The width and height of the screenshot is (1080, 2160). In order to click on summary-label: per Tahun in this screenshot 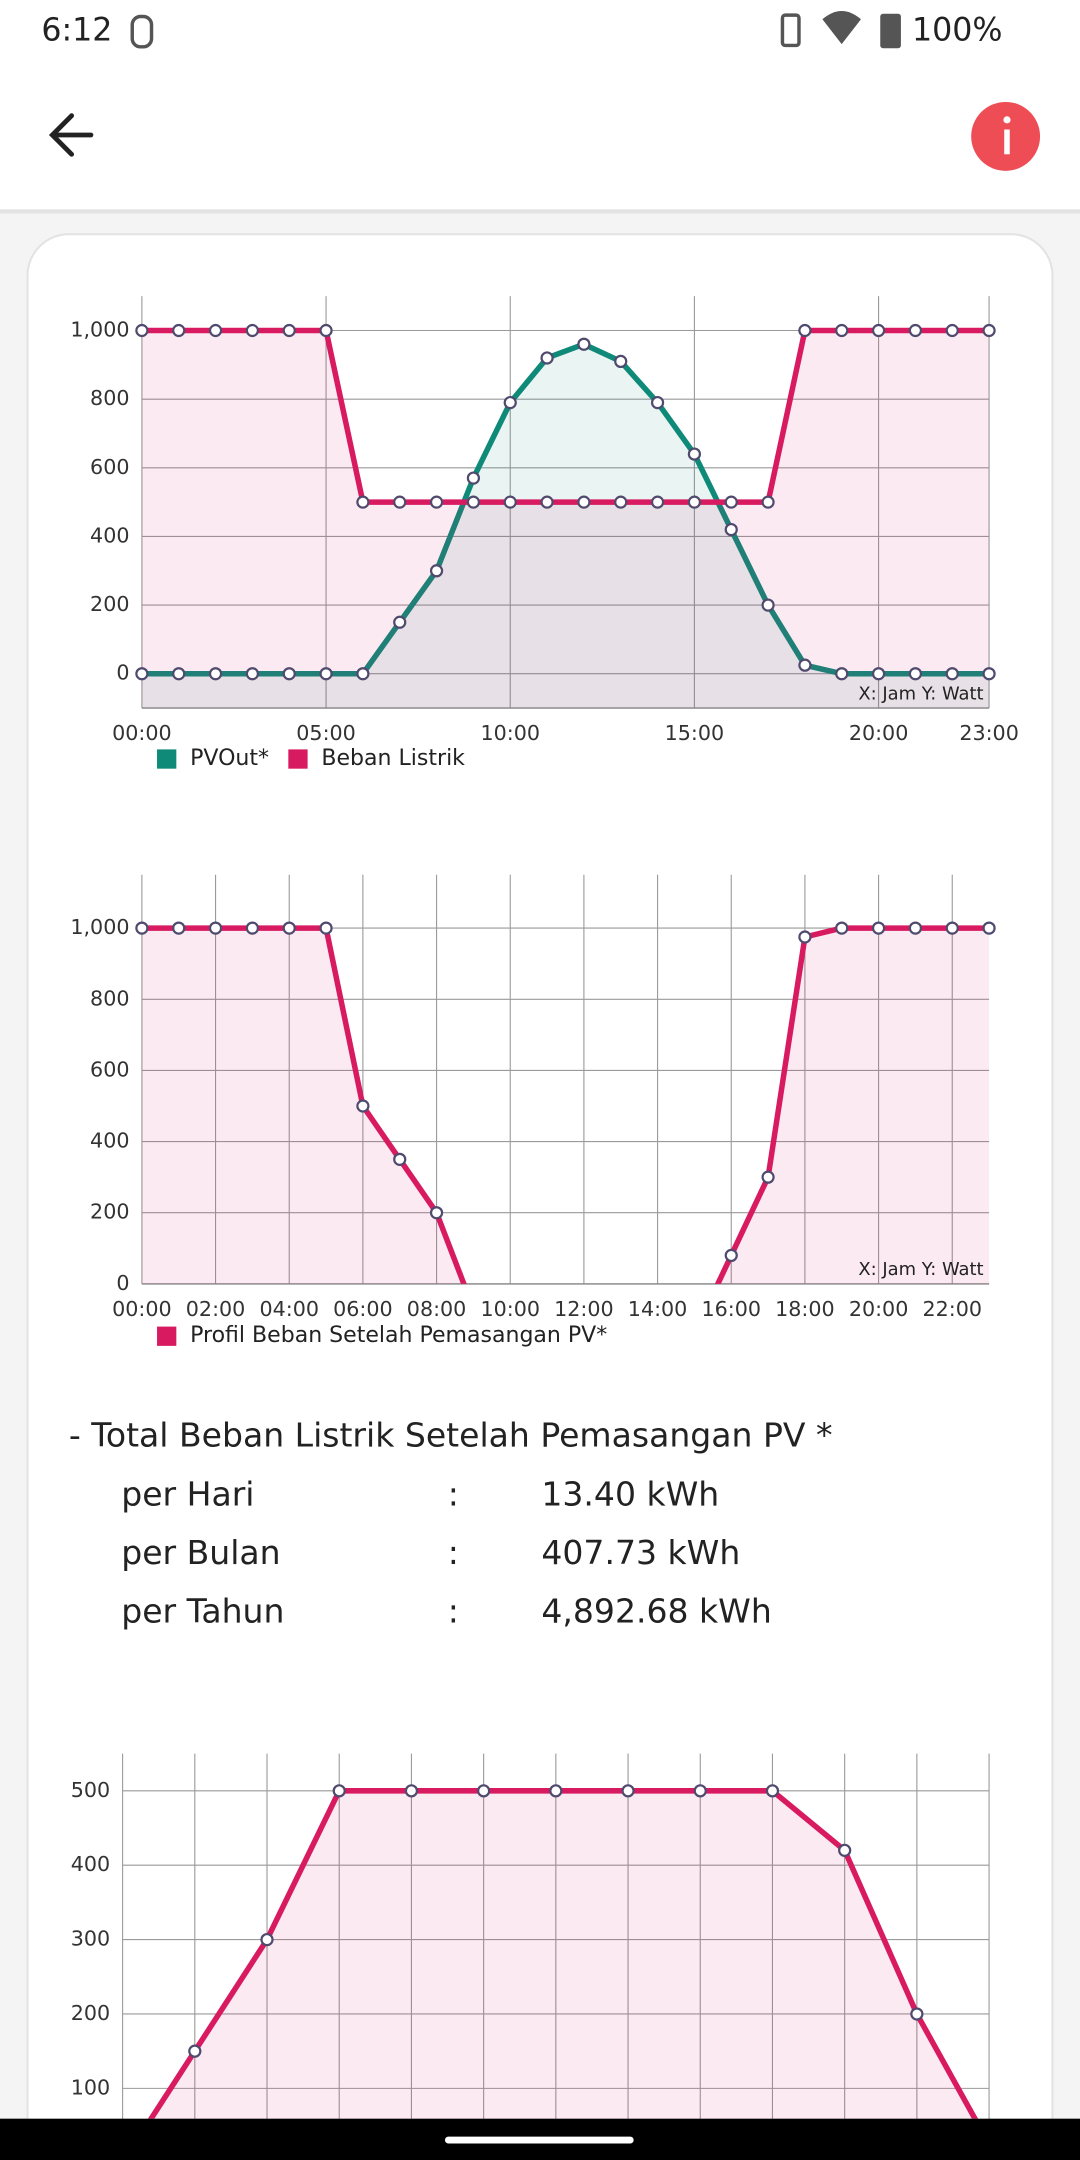, I will do `click(202, 1611)`.